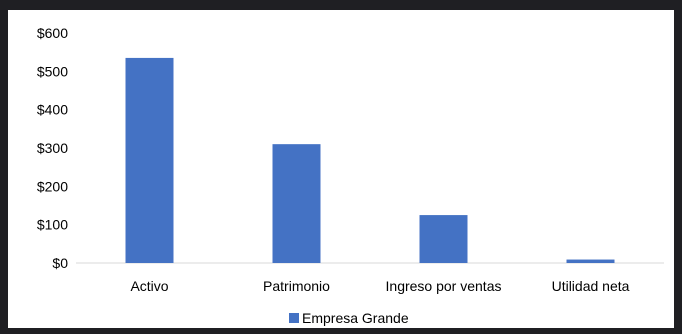  I want to click on x-tick-label: Activo, so click(149, 286).